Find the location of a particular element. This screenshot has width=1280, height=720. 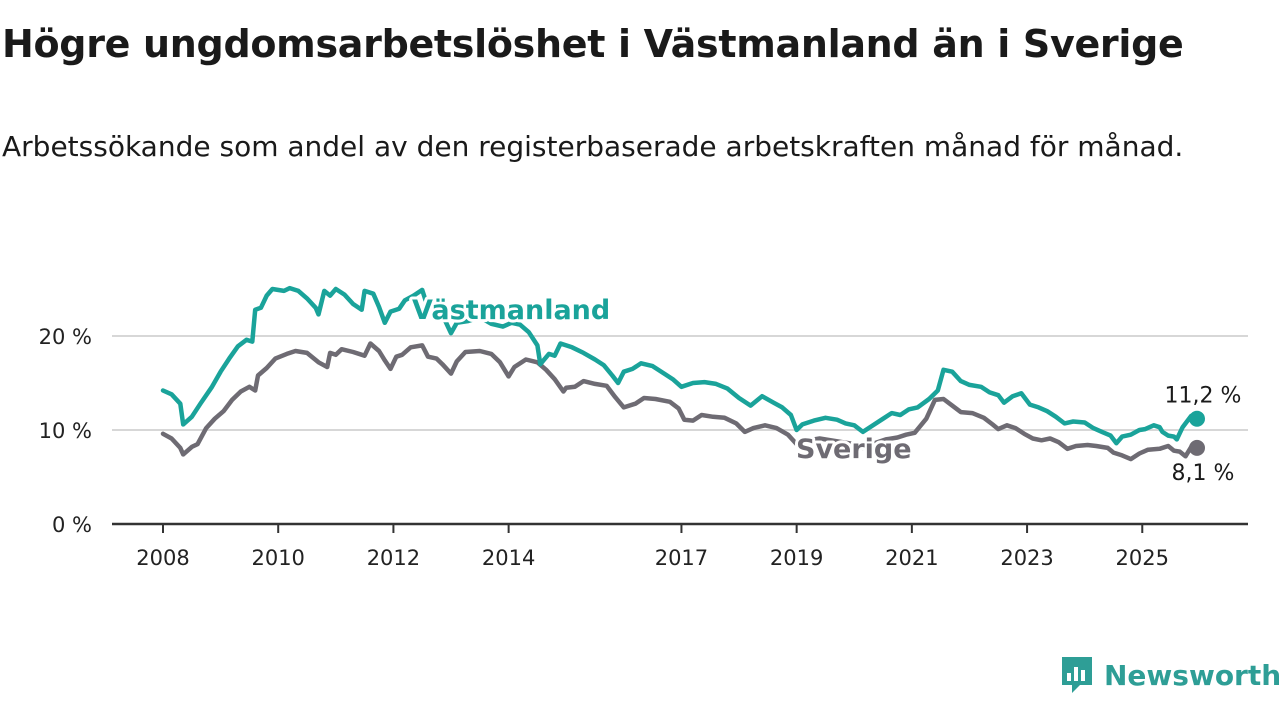

x-tick-label: 2010 is located at coordinates (277, 558).